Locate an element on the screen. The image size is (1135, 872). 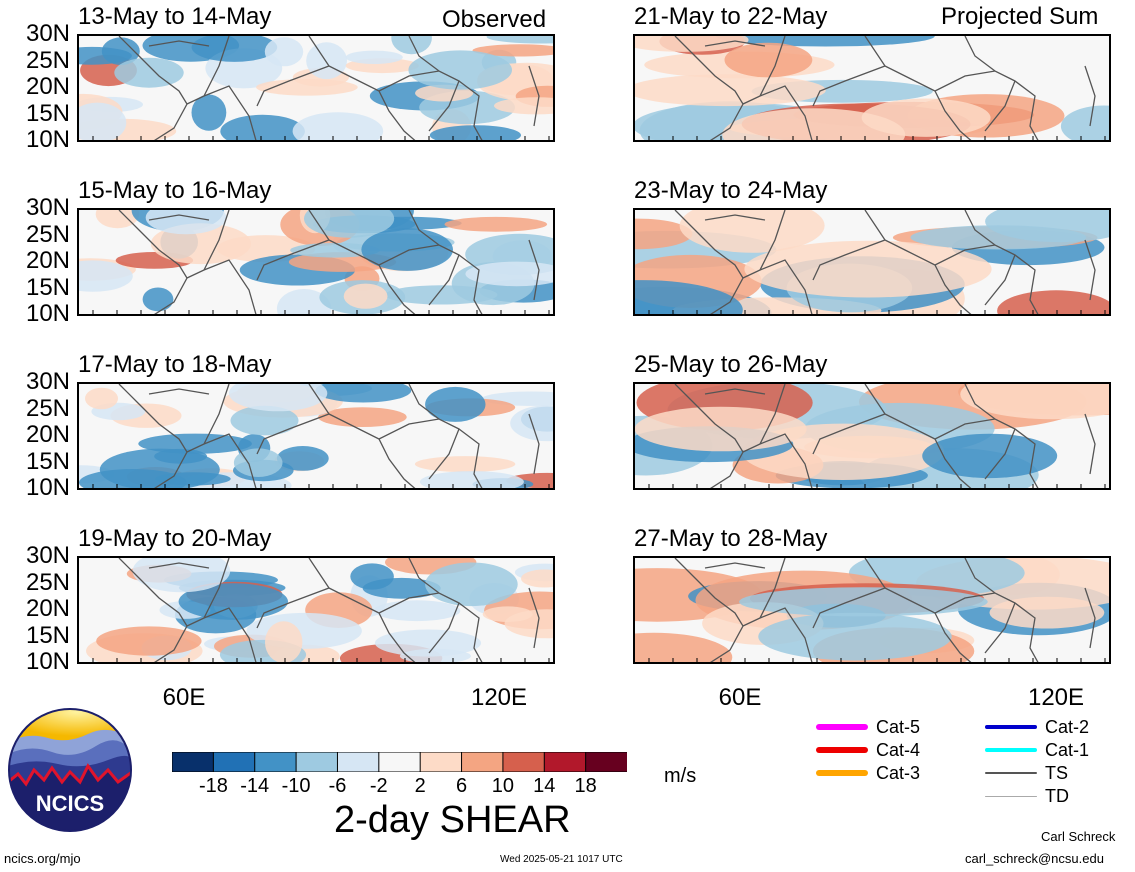
legend-label: Cat-4 is located at coordinates (898, 750).